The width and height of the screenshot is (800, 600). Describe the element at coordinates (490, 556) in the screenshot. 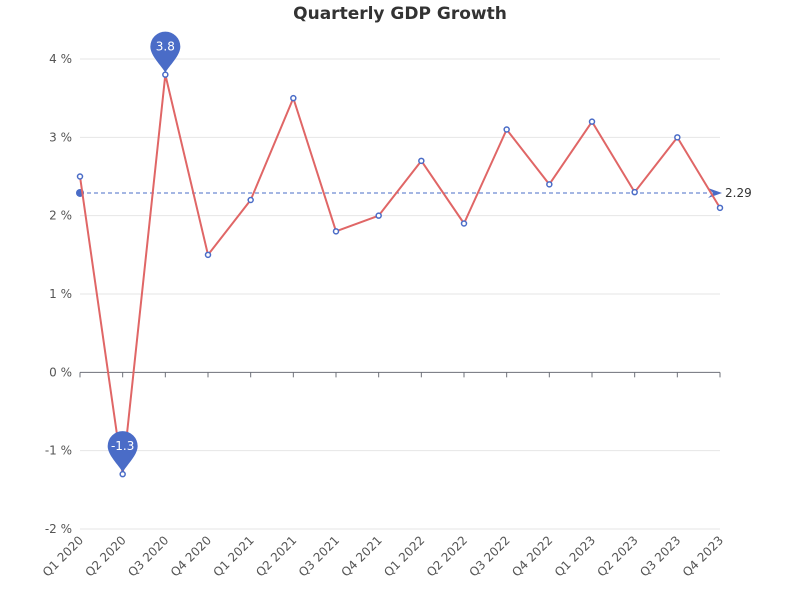

I see `x-tick-label: Q3 2022` at that location.